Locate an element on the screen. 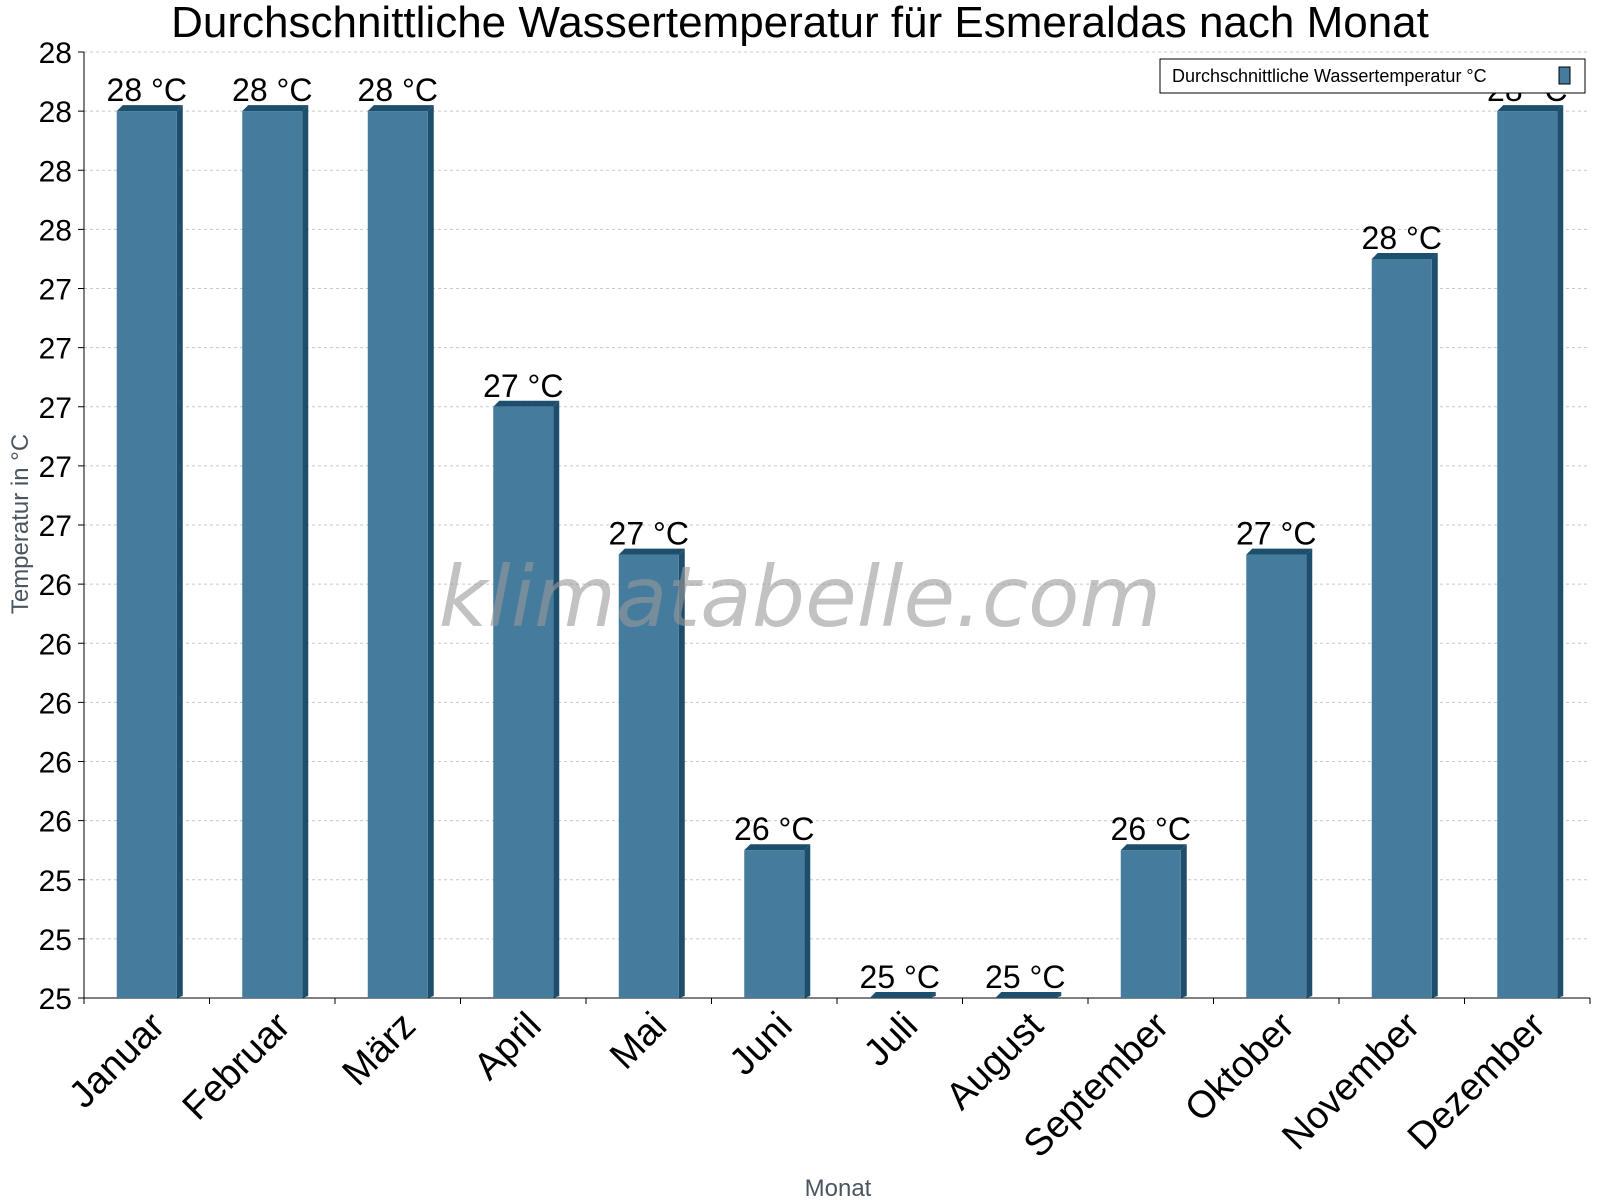 The width and height of the screenshot is (1600, 1200). x-axis-label: Monat is located at coordinates (838, 1187).